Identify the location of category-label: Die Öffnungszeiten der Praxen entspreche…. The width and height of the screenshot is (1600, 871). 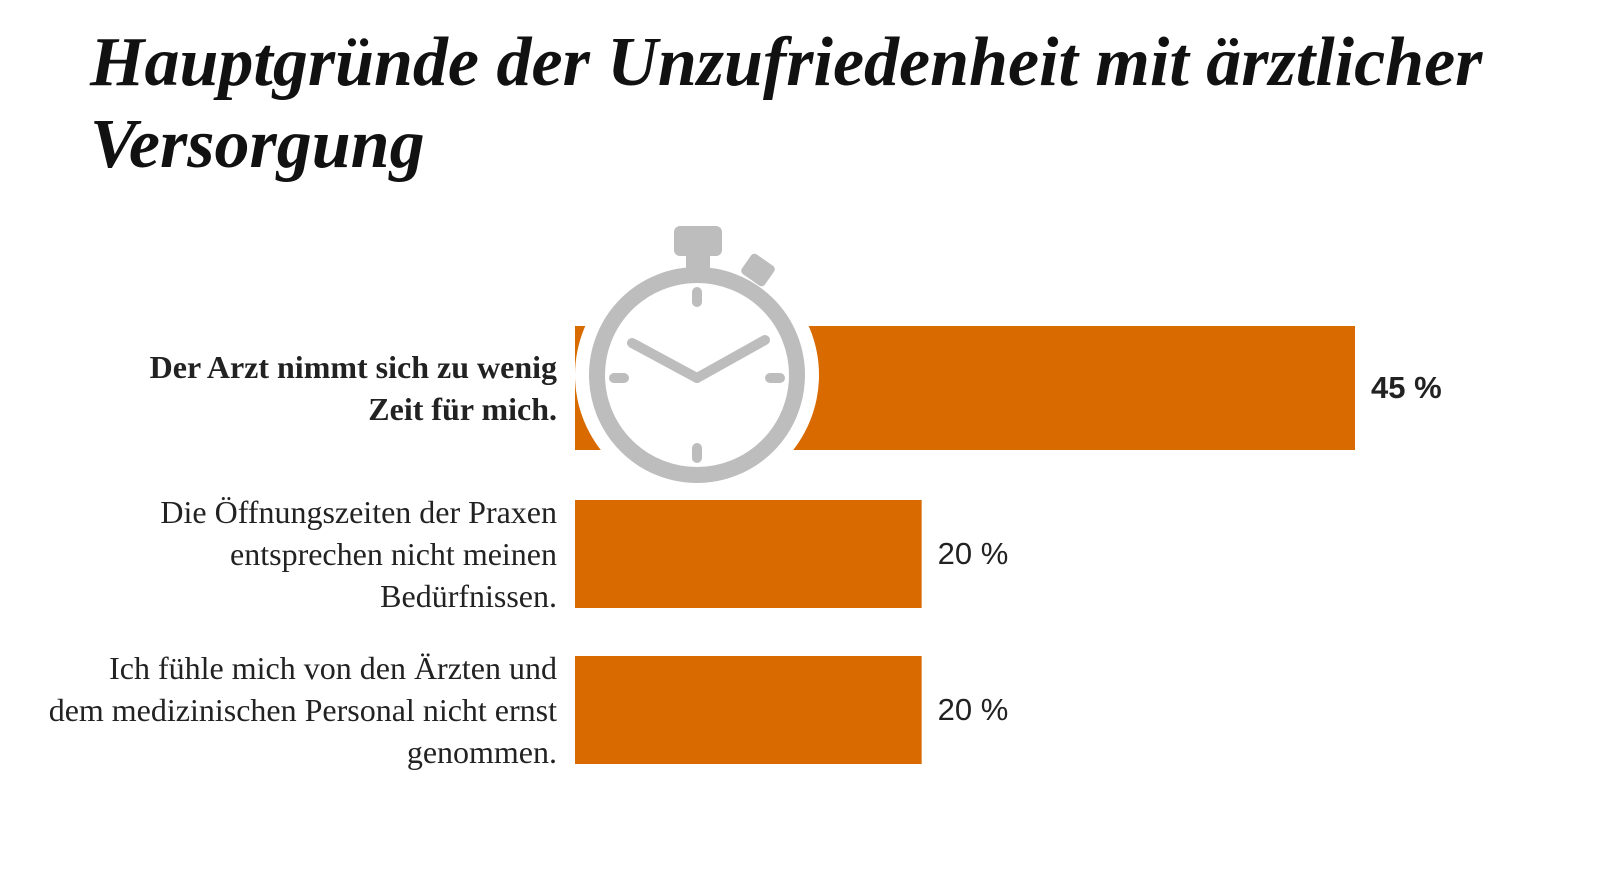
(358, 554).